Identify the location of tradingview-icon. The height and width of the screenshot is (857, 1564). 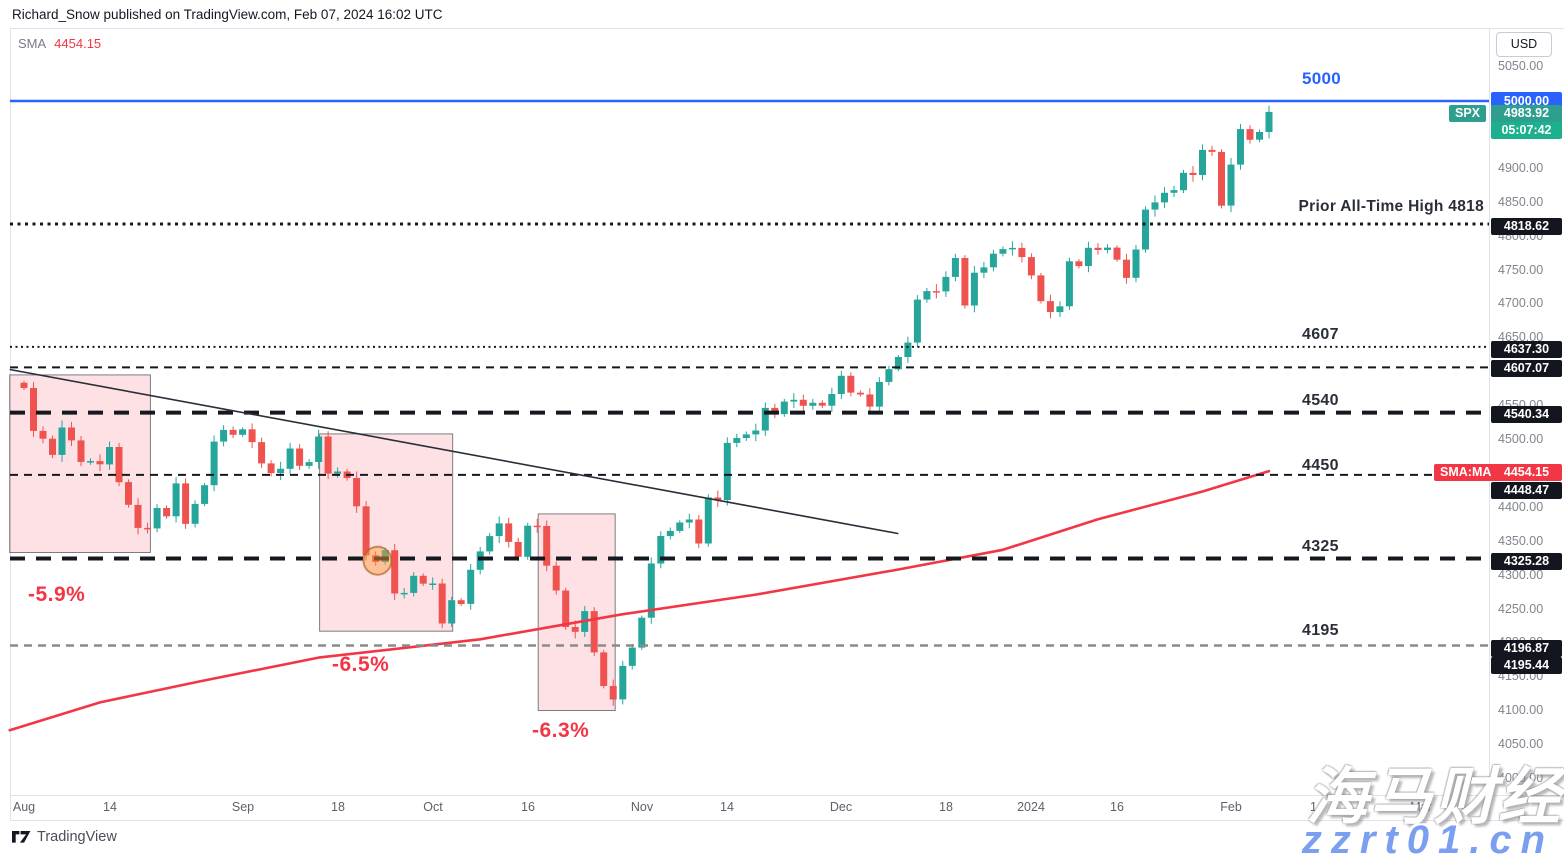
(21, 837).